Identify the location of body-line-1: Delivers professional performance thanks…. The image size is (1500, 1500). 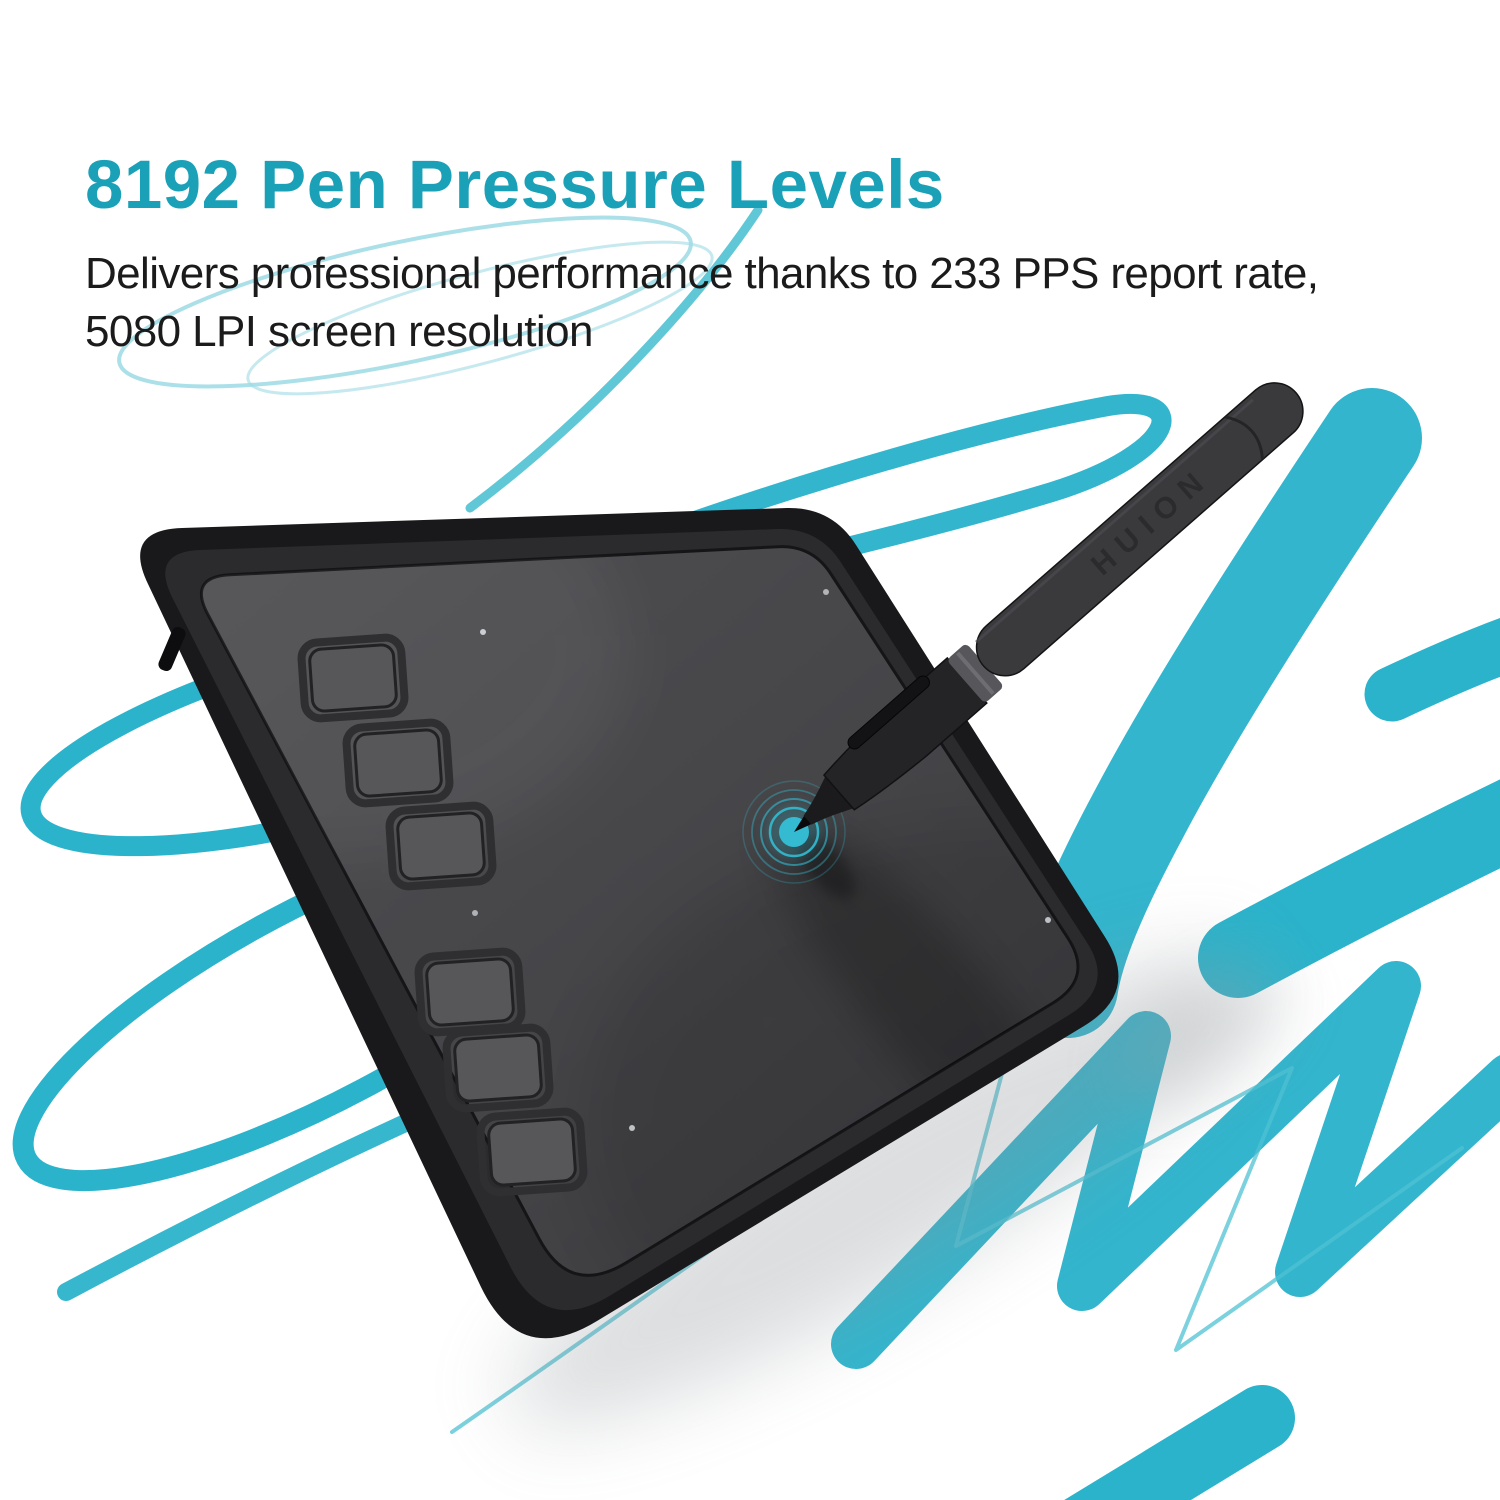
(702, 274).